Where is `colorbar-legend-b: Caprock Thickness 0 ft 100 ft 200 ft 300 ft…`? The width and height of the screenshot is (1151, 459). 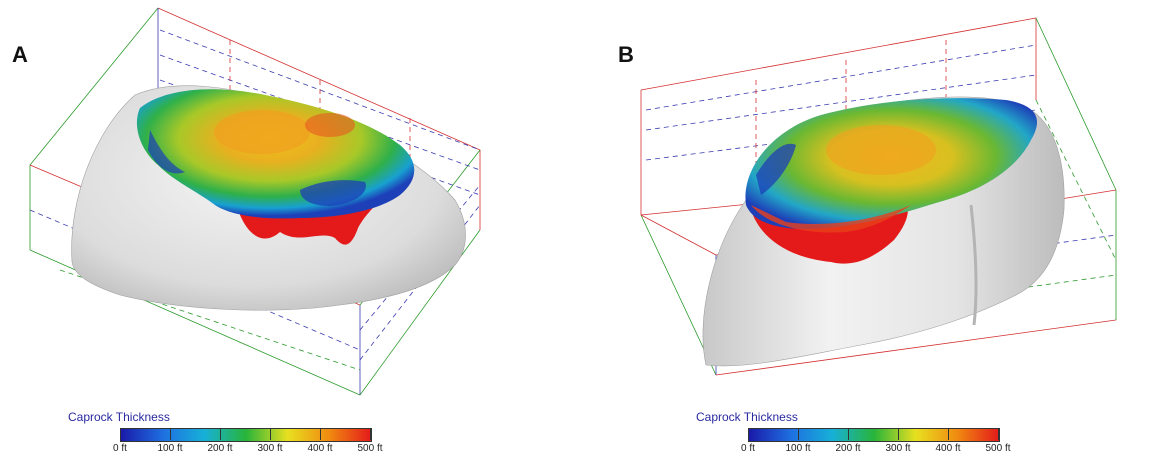
colorbar-legend-b: Caprock Thickness 0 ft 100 ft 200 ft 300 ft… is located at coordinates (852, 434).